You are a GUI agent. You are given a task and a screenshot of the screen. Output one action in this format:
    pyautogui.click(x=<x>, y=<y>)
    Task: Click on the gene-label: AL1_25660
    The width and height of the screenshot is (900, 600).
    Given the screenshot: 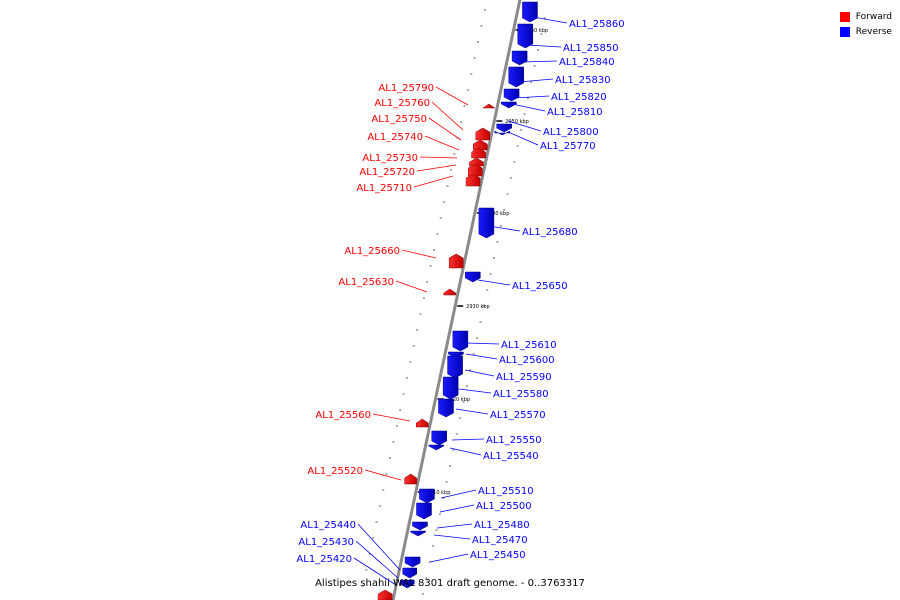 What is the action you would take?
    pyautogui.click(x=372, y=251)
    